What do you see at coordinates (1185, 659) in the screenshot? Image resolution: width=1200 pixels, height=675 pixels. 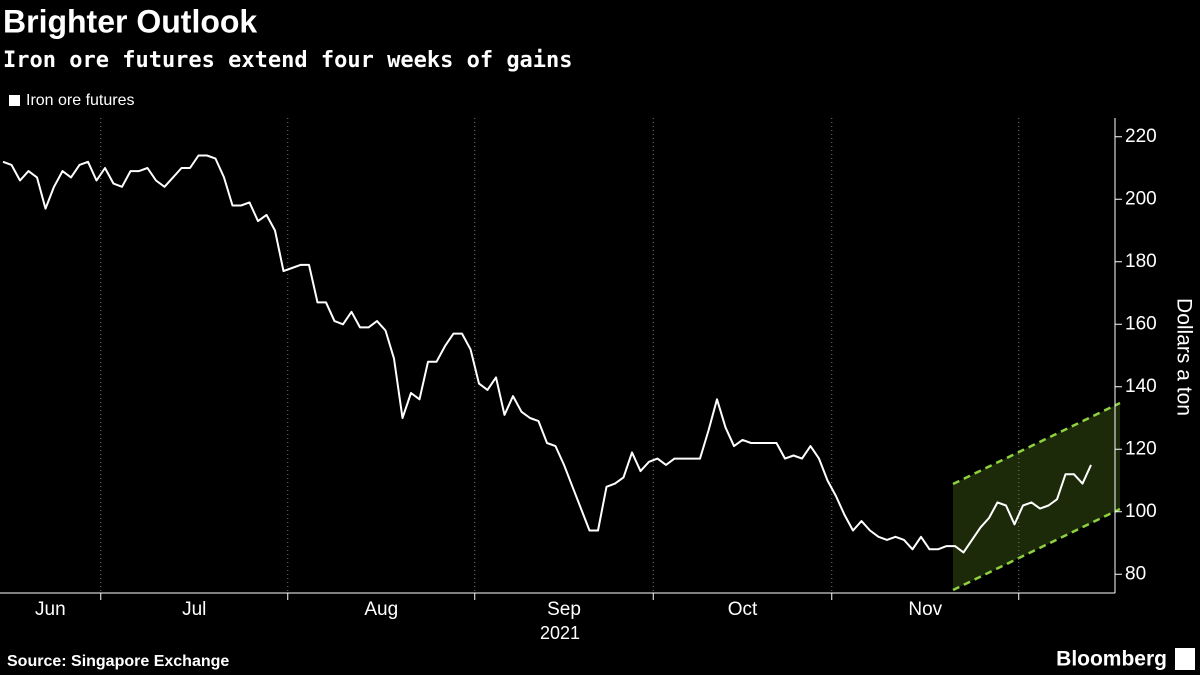 I see `brand-icon` at bounding box center [1185, 659].